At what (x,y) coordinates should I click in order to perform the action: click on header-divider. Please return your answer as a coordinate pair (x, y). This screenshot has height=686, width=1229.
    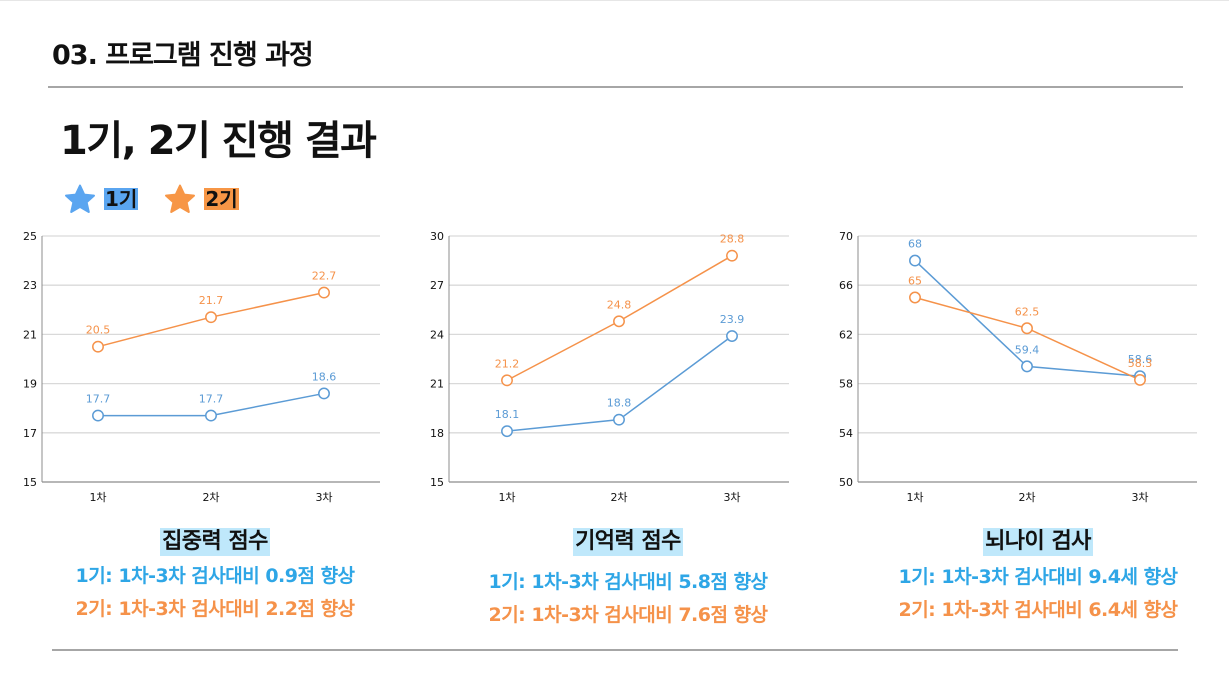
    Looking at the image, I should click on (615, 87).